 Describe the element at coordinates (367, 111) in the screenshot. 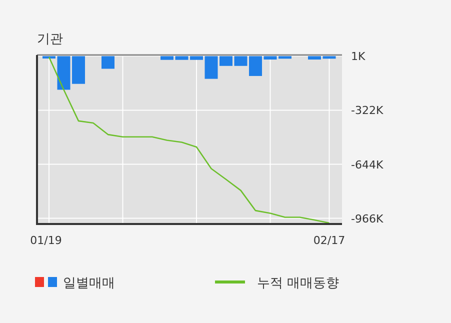

I see `y-tick-label: -322K` at that location.